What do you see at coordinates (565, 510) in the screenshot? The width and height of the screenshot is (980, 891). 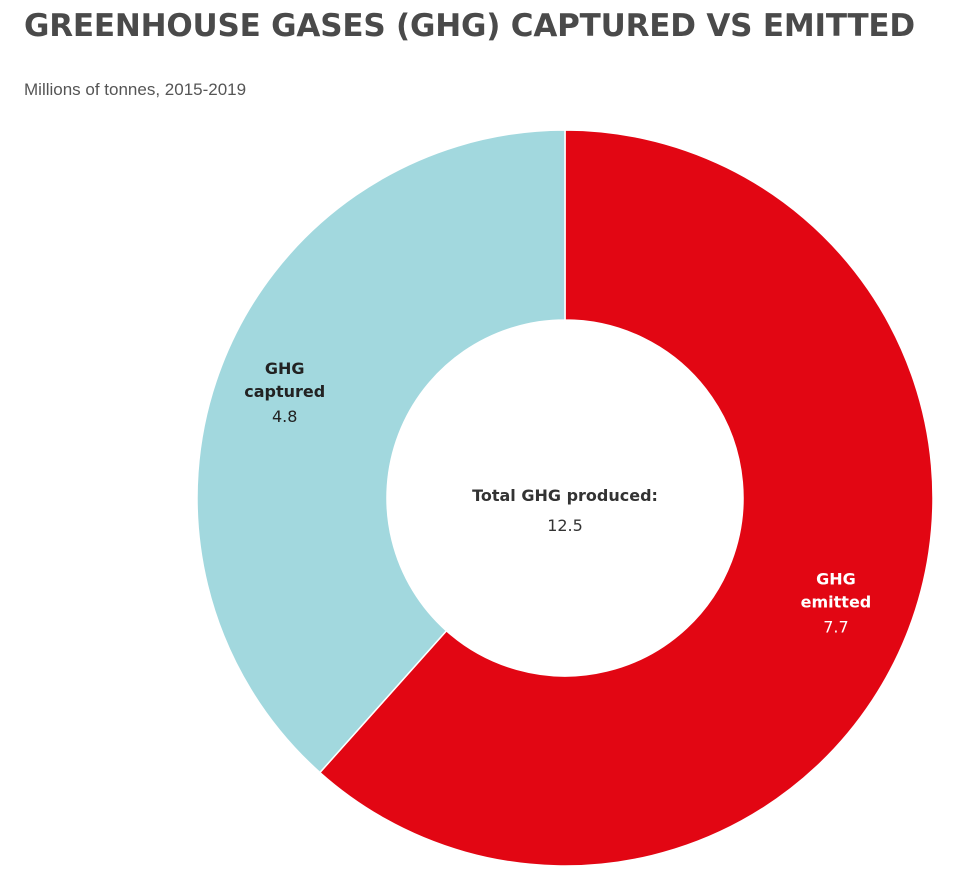 I see `donut-center-label: Total GHG produced: 12.5` at bounding box center [565, 510].